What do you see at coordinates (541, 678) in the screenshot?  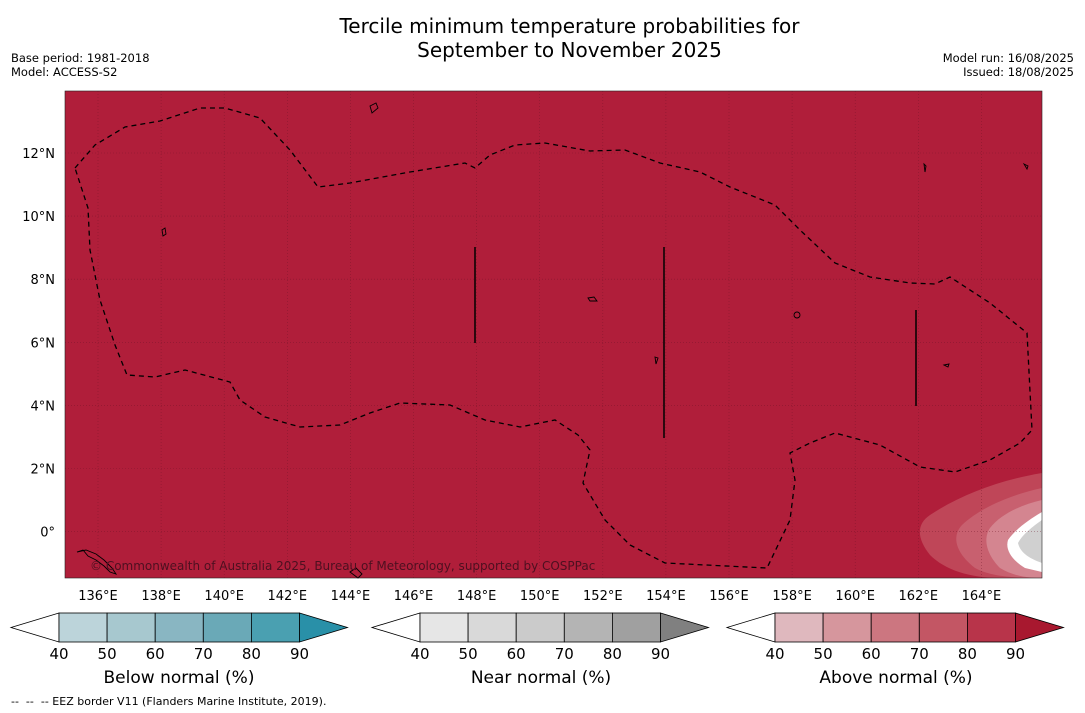 I see `colorbar-title-near: Near normal (%)` at bounding box center [541, 678].